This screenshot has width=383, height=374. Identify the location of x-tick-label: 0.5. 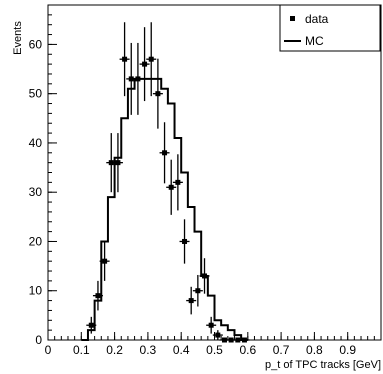
(214, 350).